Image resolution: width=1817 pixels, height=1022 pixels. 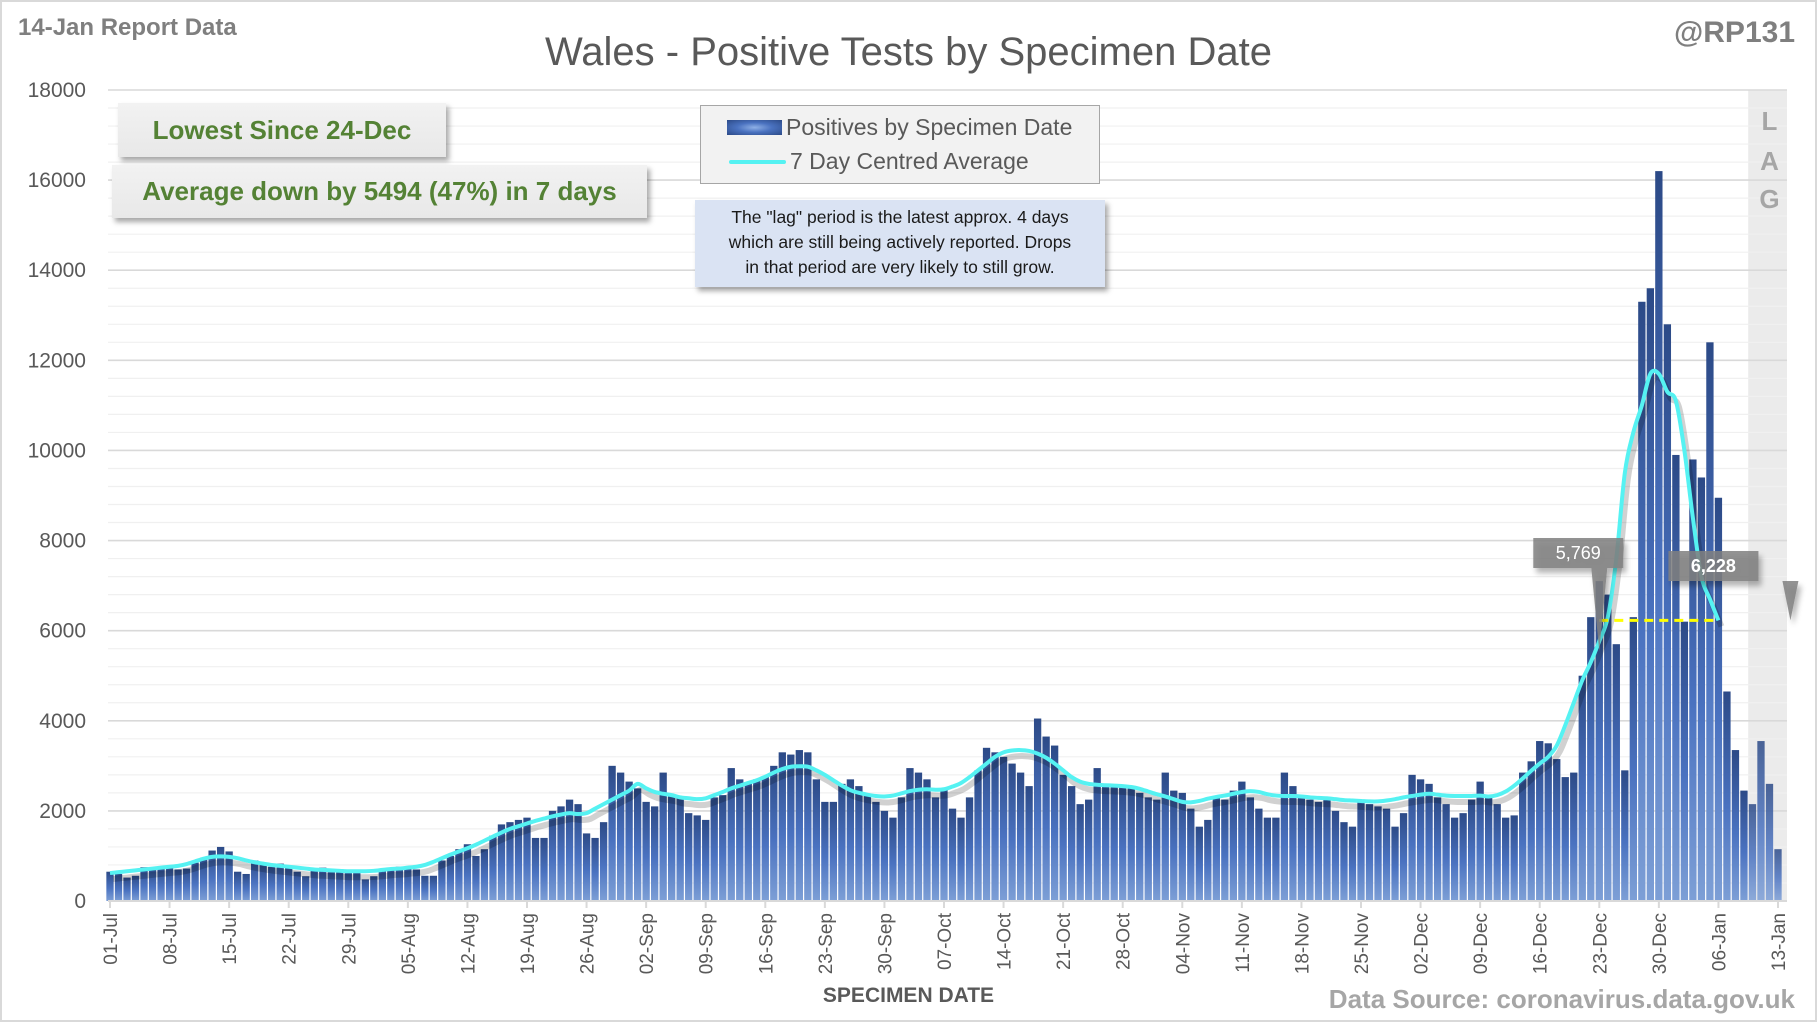 I want to click on x-tick-label: 29-Jul, so click(x=349, y=939).